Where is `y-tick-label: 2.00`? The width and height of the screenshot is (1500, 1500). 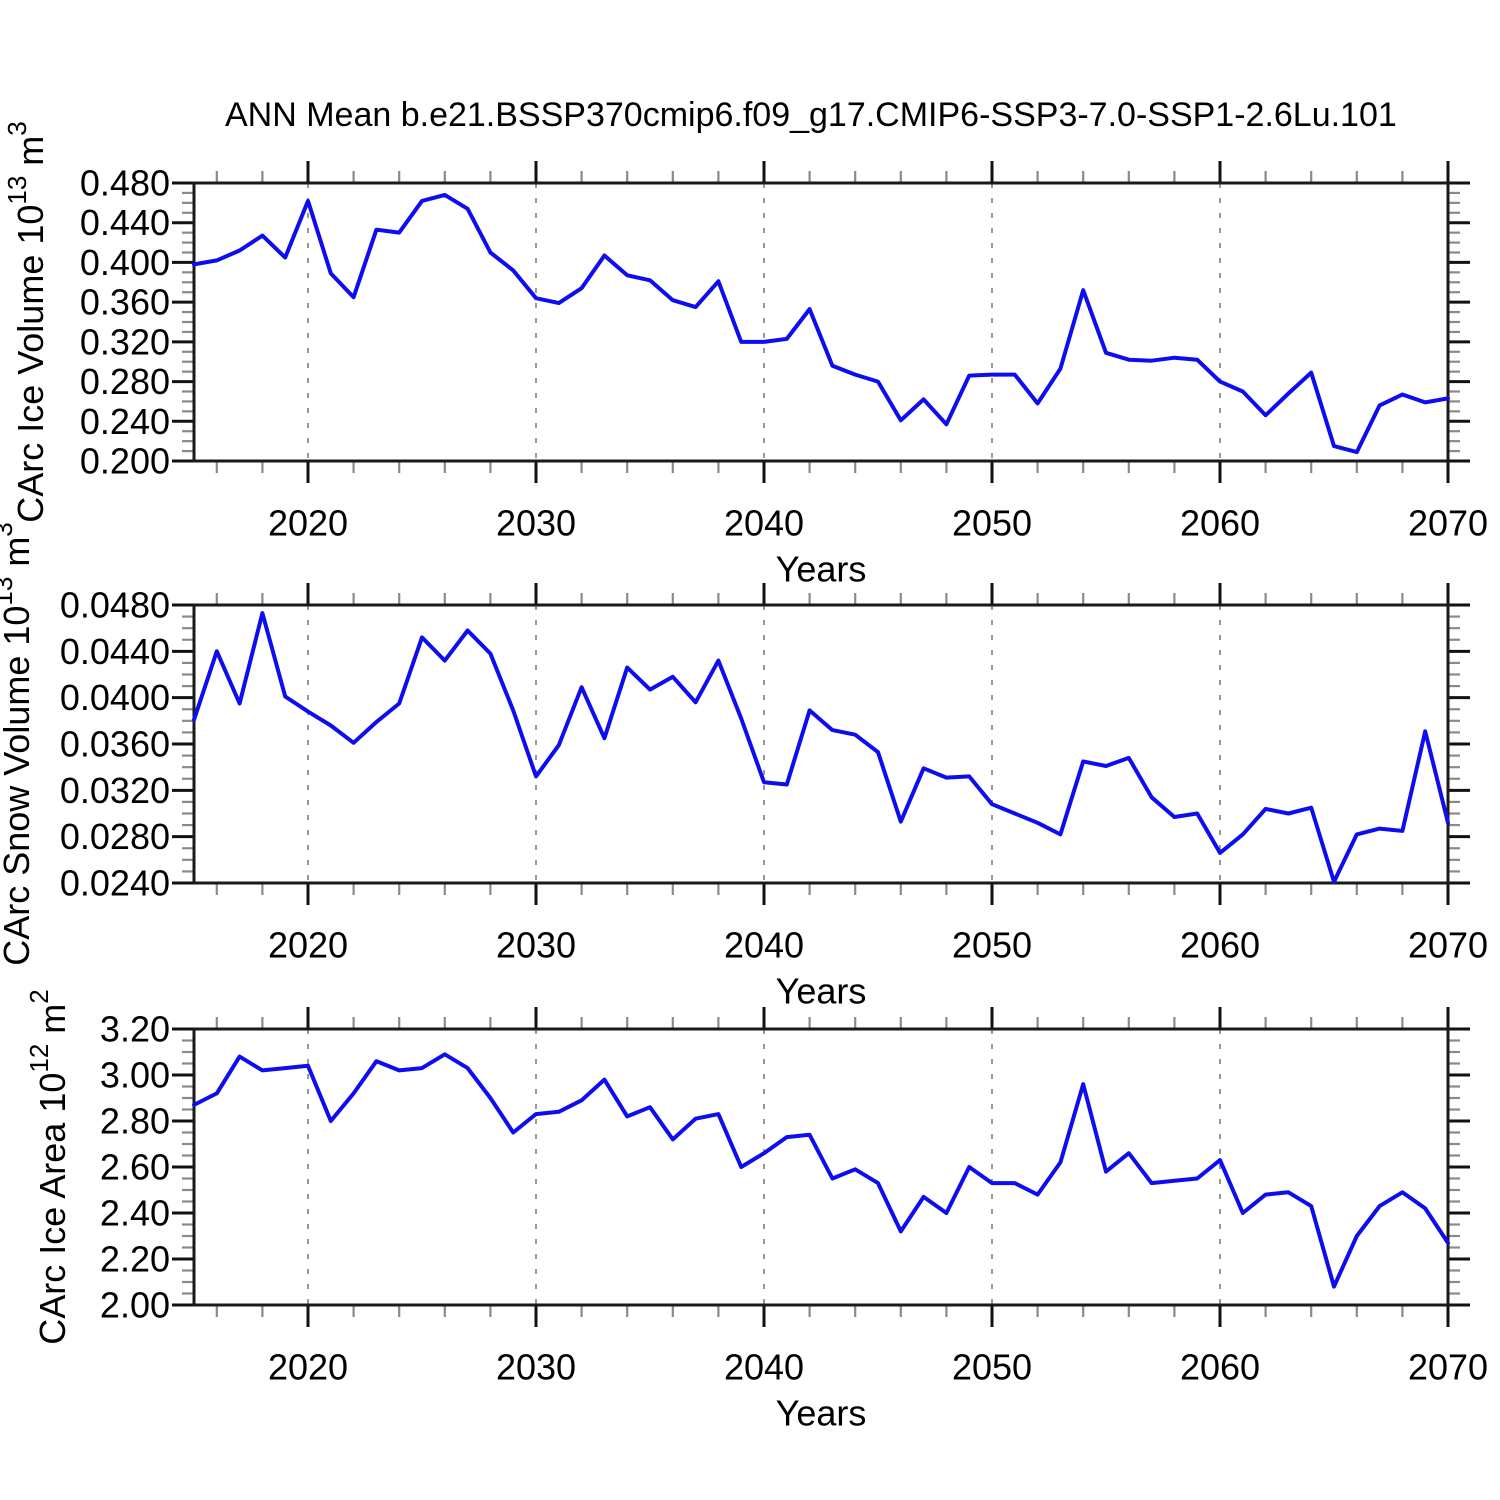
y-tick-label: 2.00 is located at coordinates (135, 1305).